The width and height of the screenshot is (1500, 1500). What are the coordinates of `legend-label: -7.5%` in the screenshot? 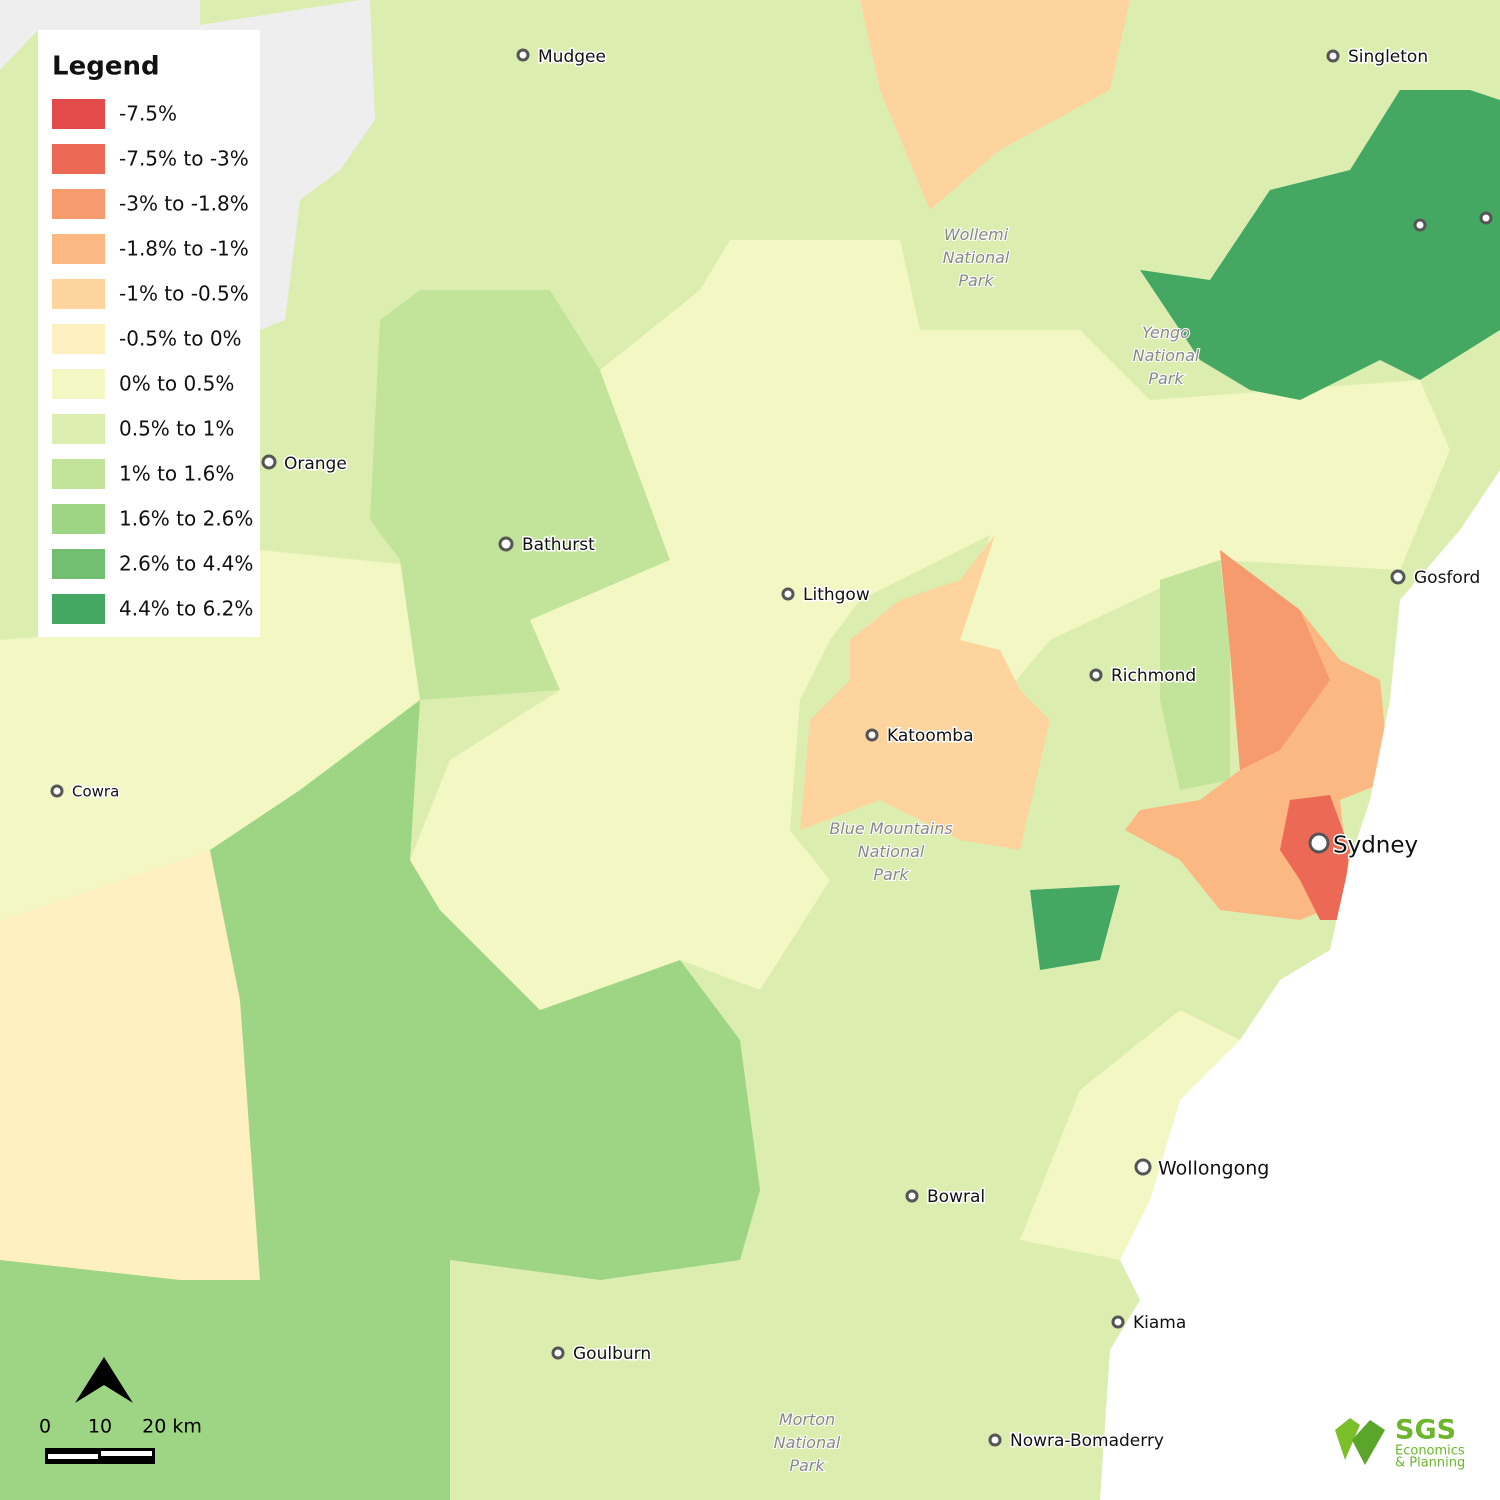 It's located at (148, 114).